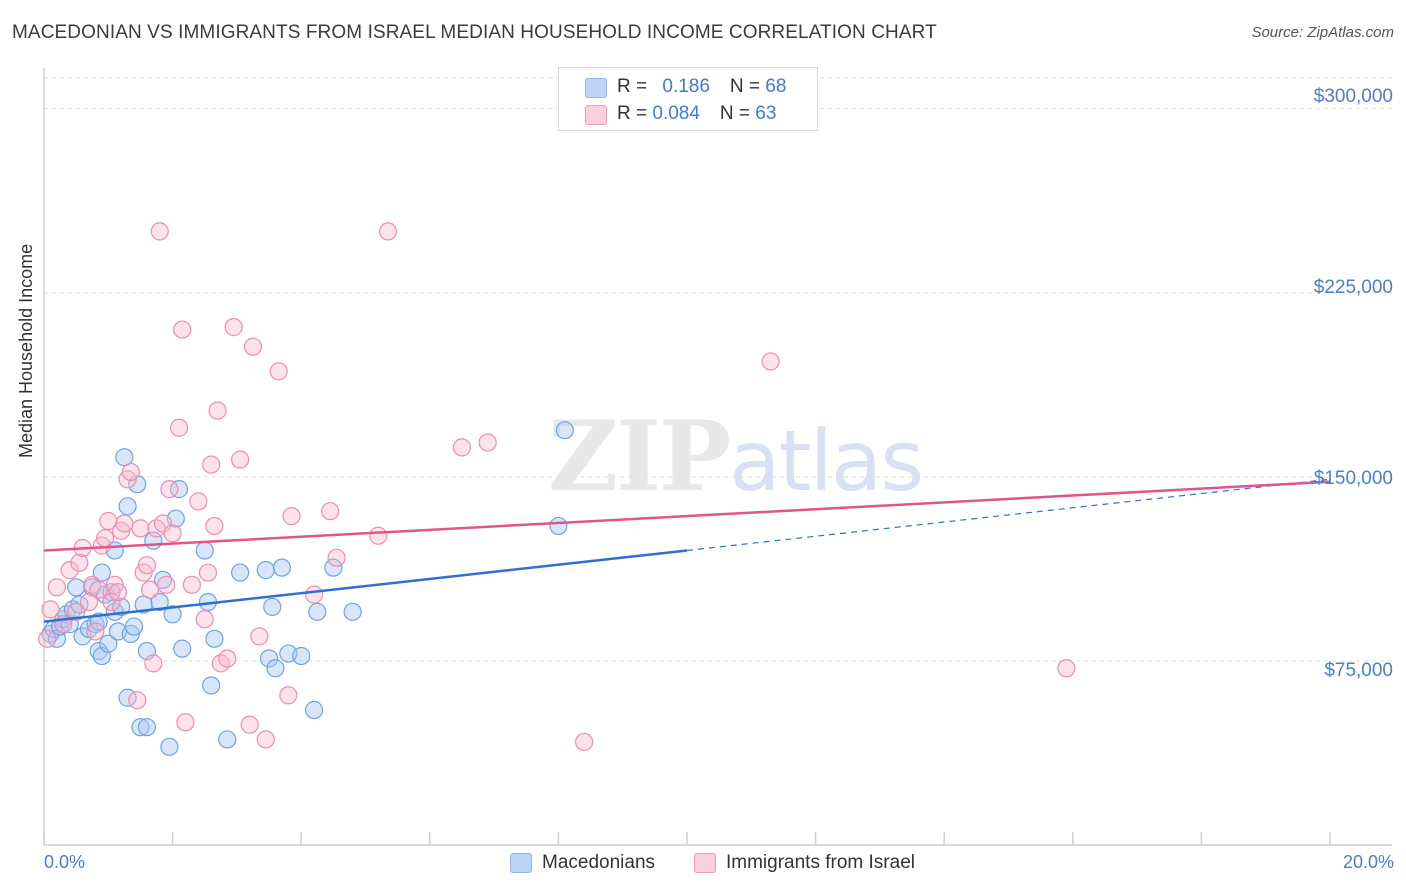 This screenshot has height=892, width=1406. What do you see at coordinates (26, 350) in the screenshot?
I see `y-axis-label: Median Household Income` at bounding box center [26, 350].